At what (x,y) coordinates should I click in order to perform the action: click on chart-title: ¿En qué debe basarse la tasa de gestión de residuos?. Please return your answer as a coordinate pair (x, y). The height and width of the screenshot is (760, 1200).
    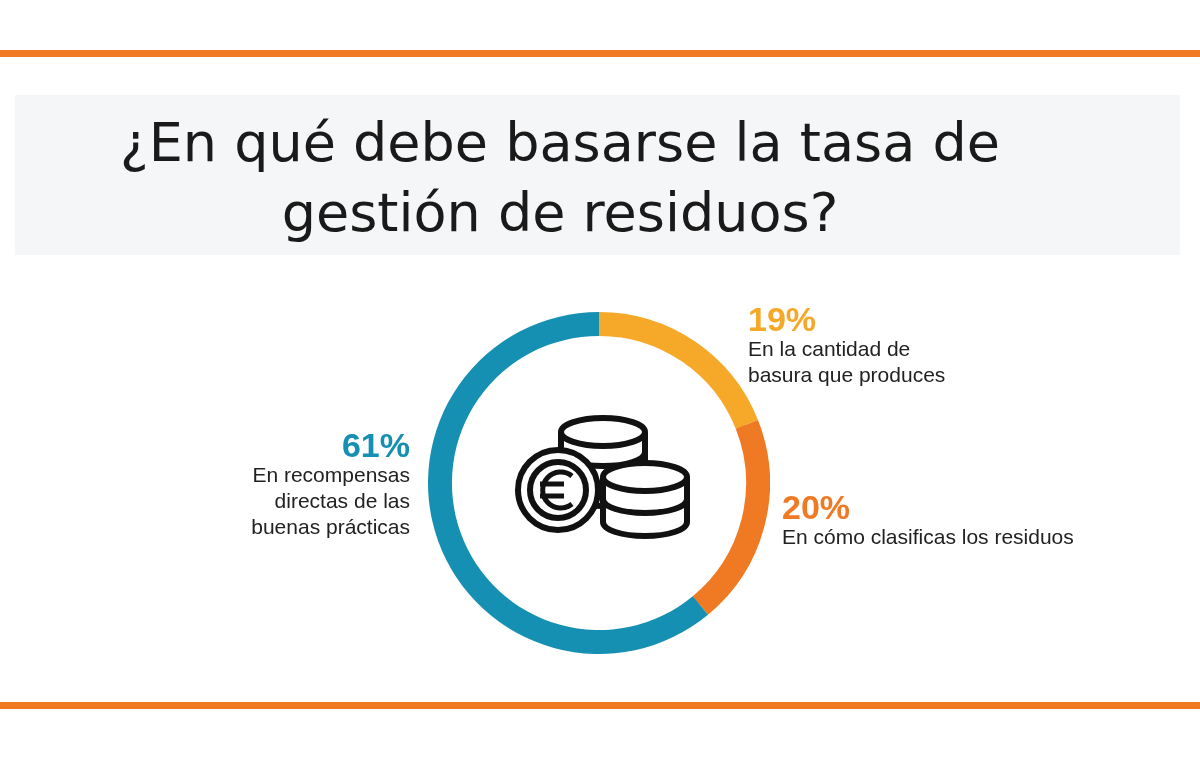
    Looking at the image, I should click on (560, 178).